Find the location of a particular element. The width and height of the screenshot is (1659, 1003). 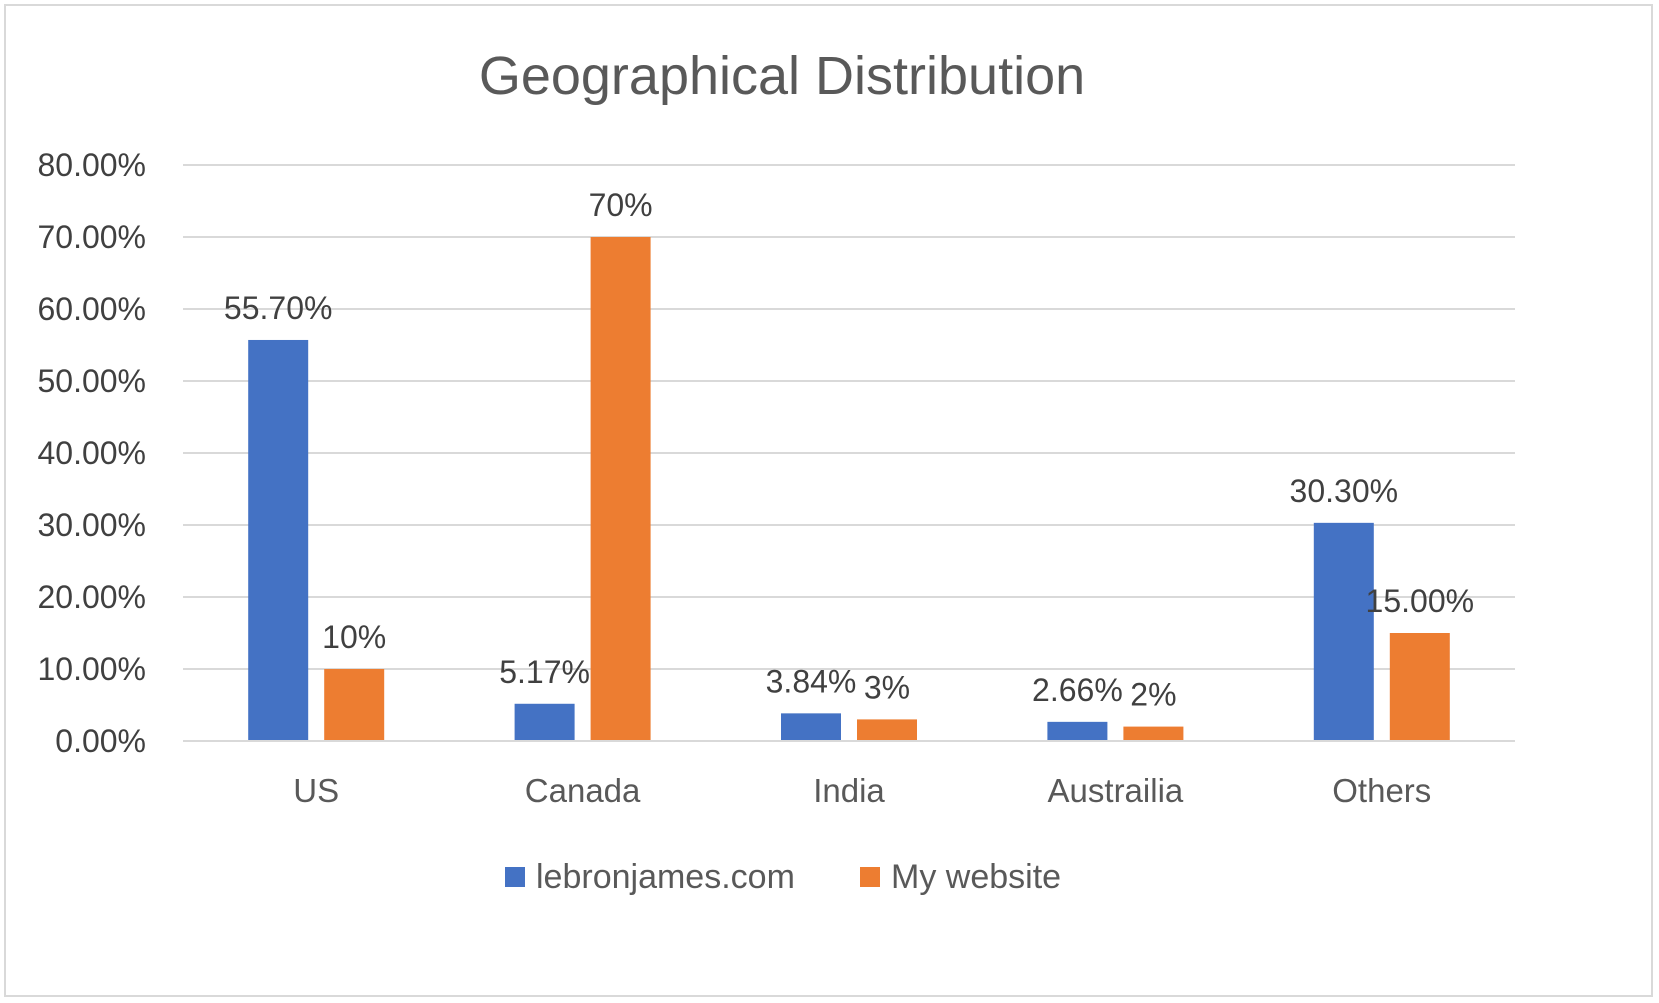

x-tick-label: Austrailia is located at coordinates (1116, 790).